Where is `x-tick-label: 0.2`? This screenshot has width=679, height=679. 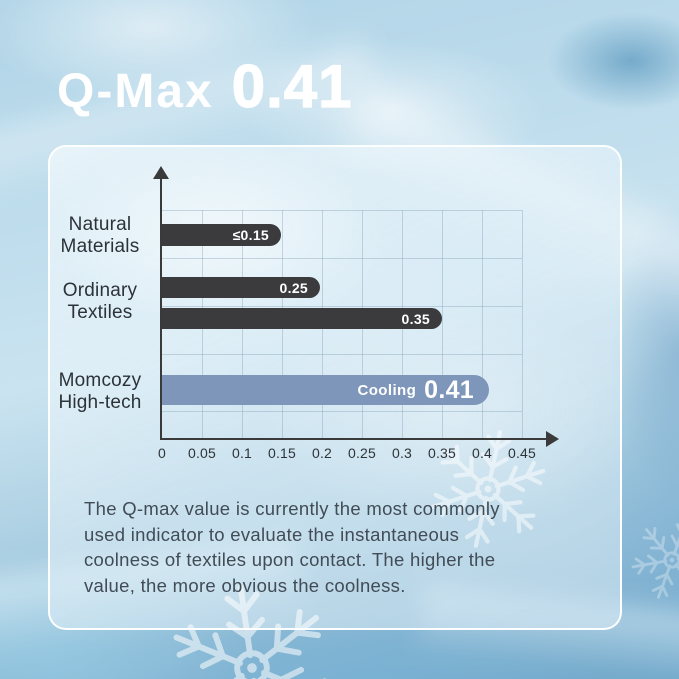 x-tick-label: 0.2 is located at coordinates (322, 453).